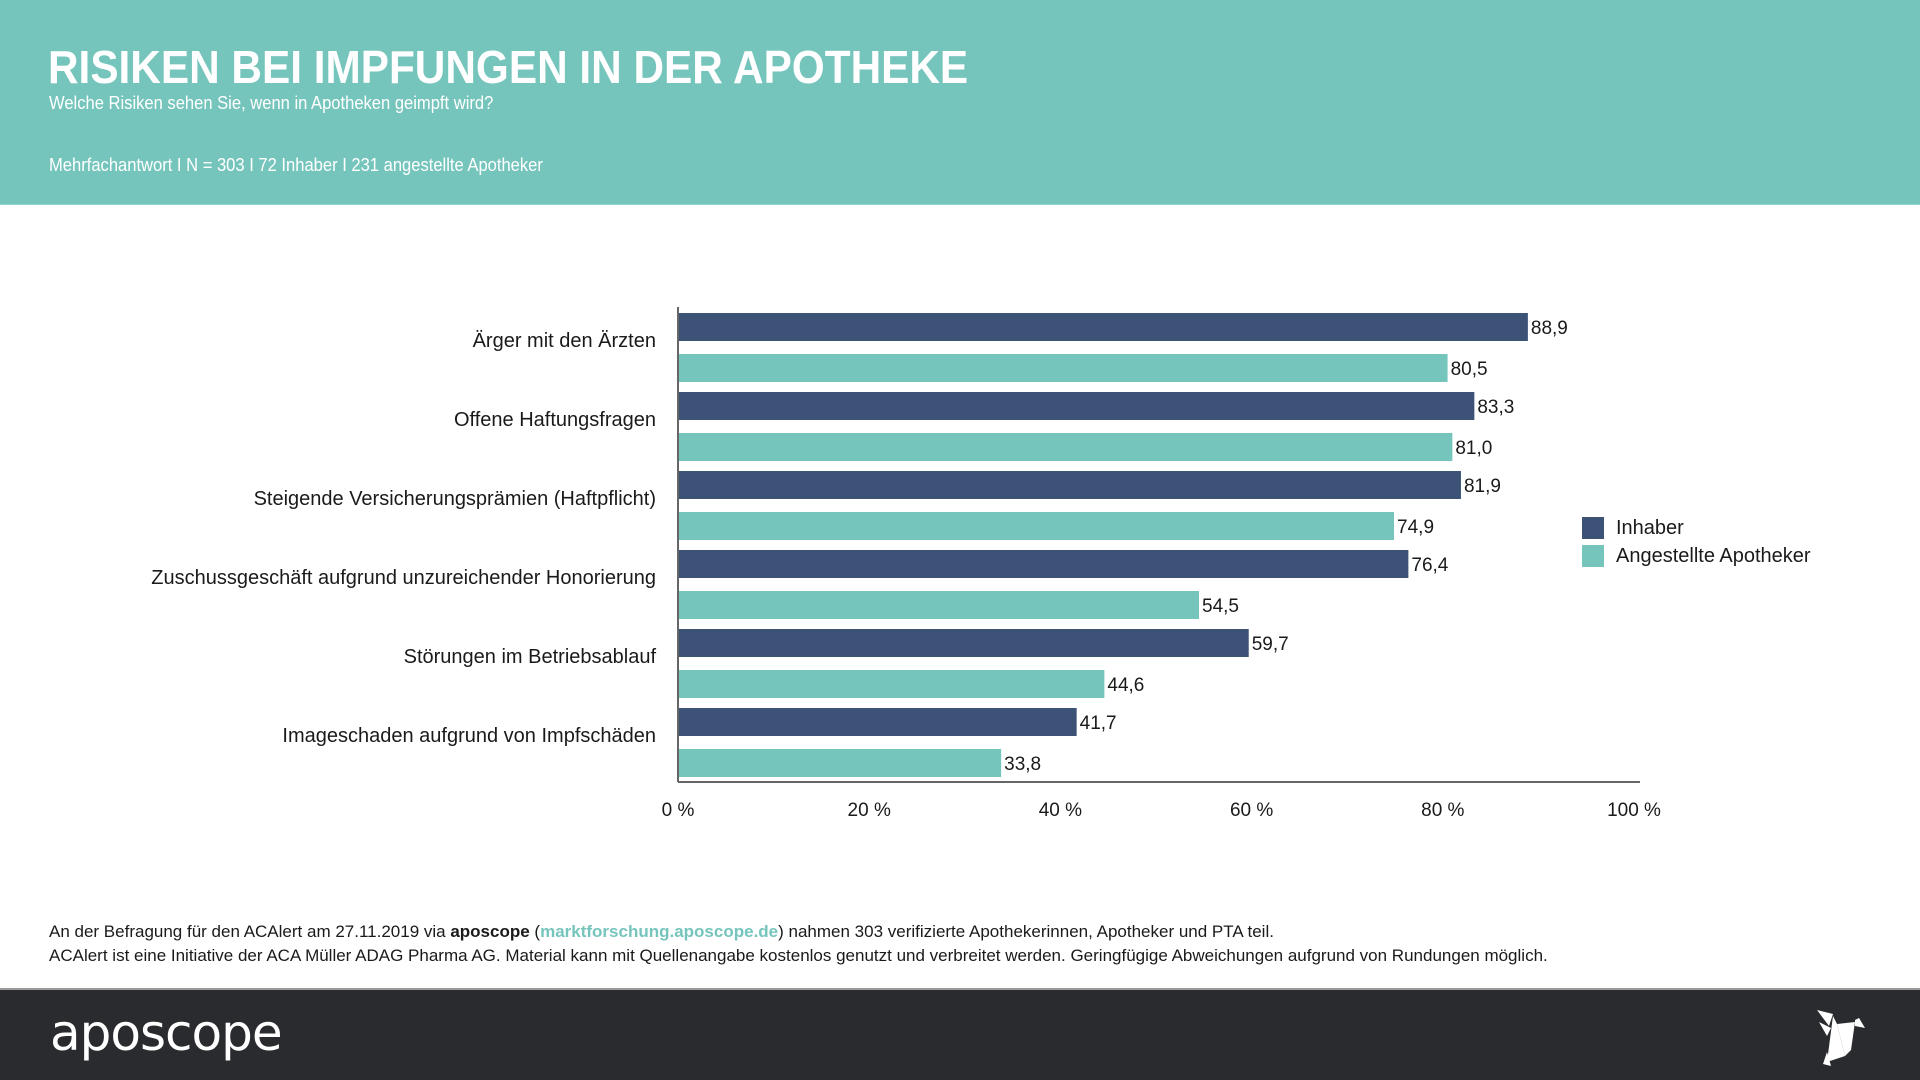  Describe the element at coordinates (1220, 606) in the screenshot. I see `value-label: 54,5` at that location.